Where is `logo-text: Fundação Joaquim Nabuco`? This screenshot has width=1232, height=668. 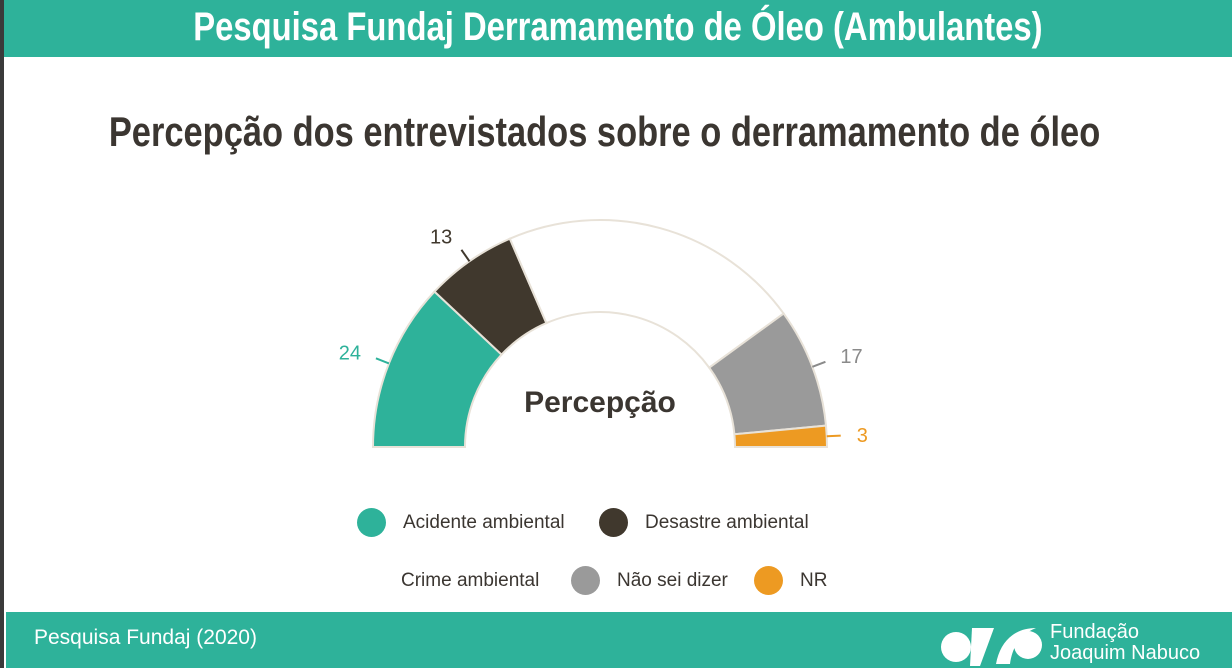 logo-text: Fundação Joaquim Nabuco is located at coordinates (1125, 643).